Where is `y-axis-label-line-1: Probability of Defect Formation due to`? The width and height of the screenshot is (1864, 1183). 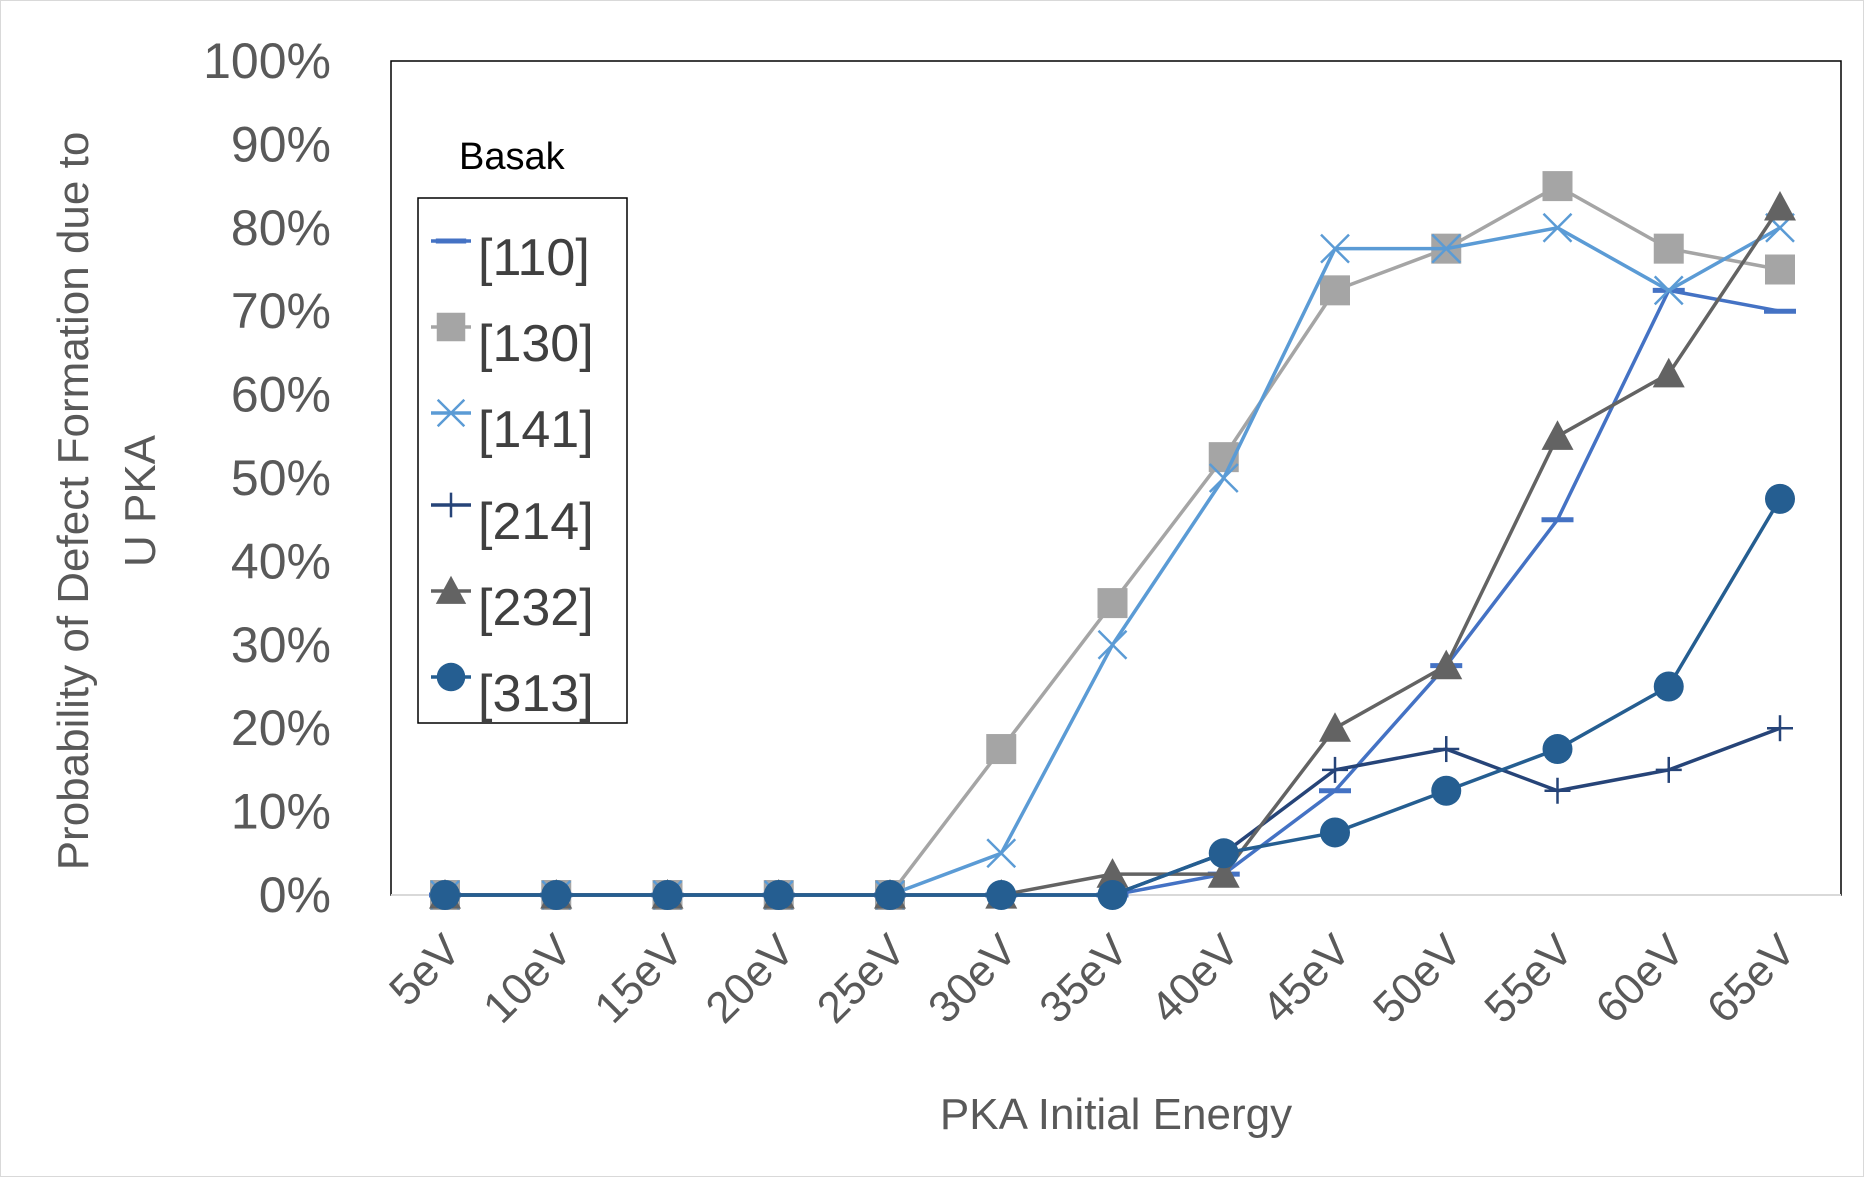 y-axis-label-line-1: Probability of Defect Formation due to is located at coordinates (73, 501).